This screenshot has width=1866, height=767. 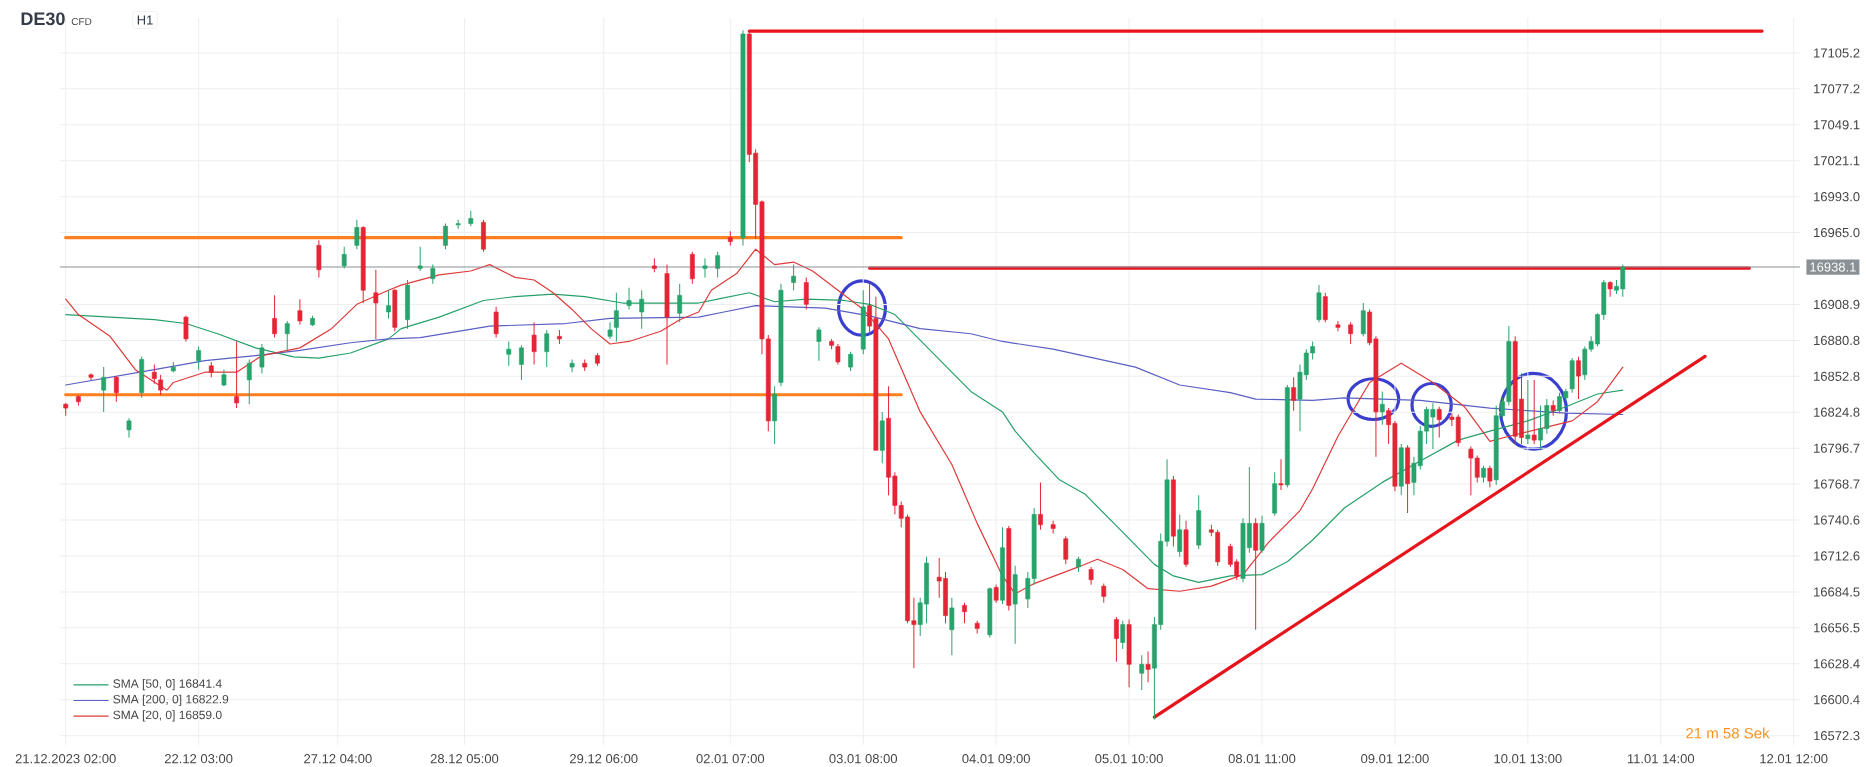 What do you see at coordinates (171, 700) in the screenshot?
I see `legend-label: SMA [200, 0] 16822.9` at bounding box center [171, 700].